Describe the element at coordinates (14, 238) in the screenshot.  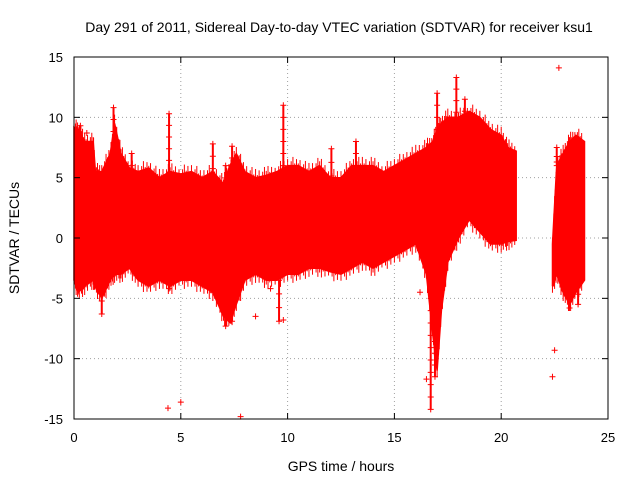
I see `y-axis-title: SDTVAR / TECUs` at that location.